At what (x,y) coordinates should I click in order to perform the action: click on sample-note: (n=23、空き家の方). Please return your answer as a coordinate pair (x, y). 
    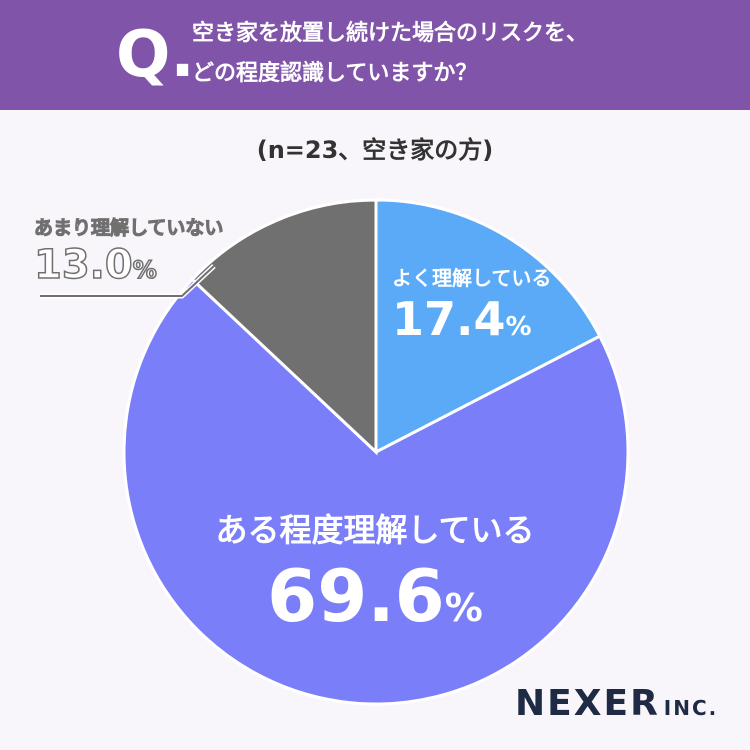
    Looking at the image, I should click on (375, 150).